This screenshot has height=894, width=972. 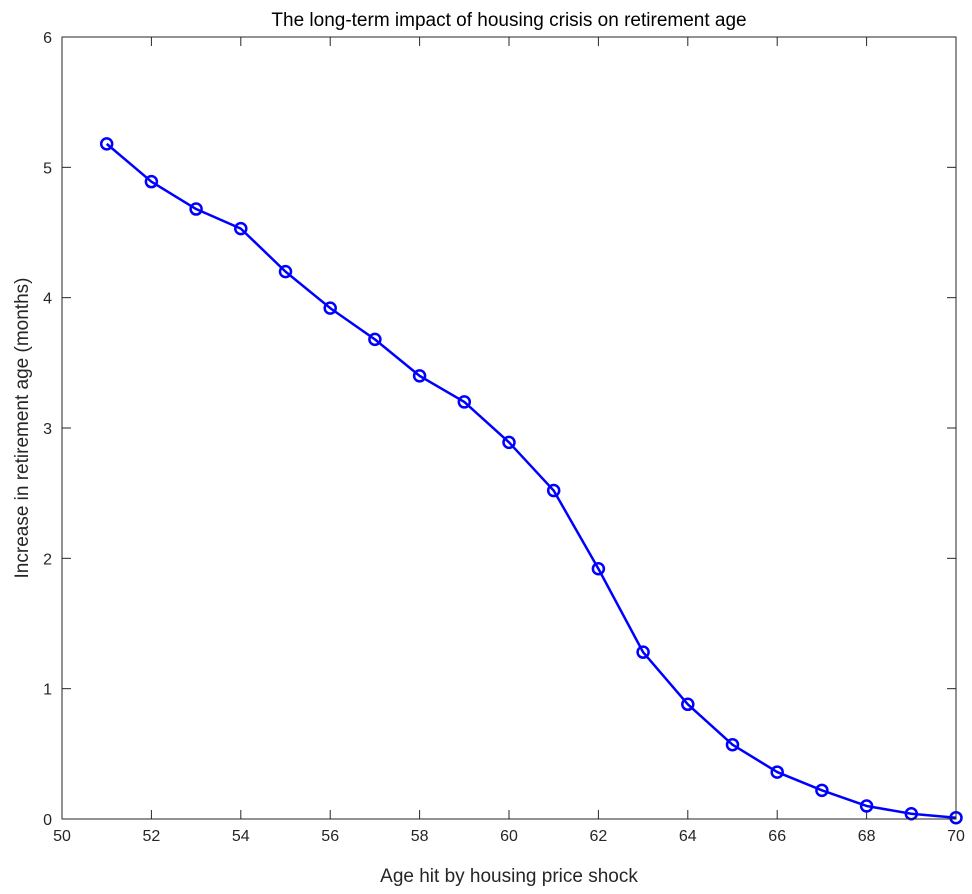 What do you see at coordinates (47, 559) in the screenshot?
I see `y-tick-label: 2` at bounding box center [47, 559].